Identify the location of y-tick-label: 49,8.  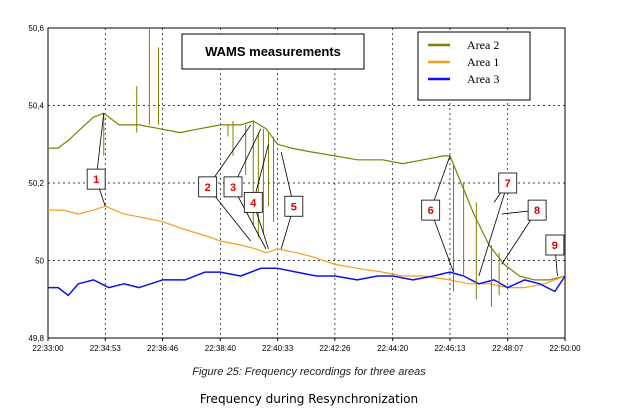
(36, 338).